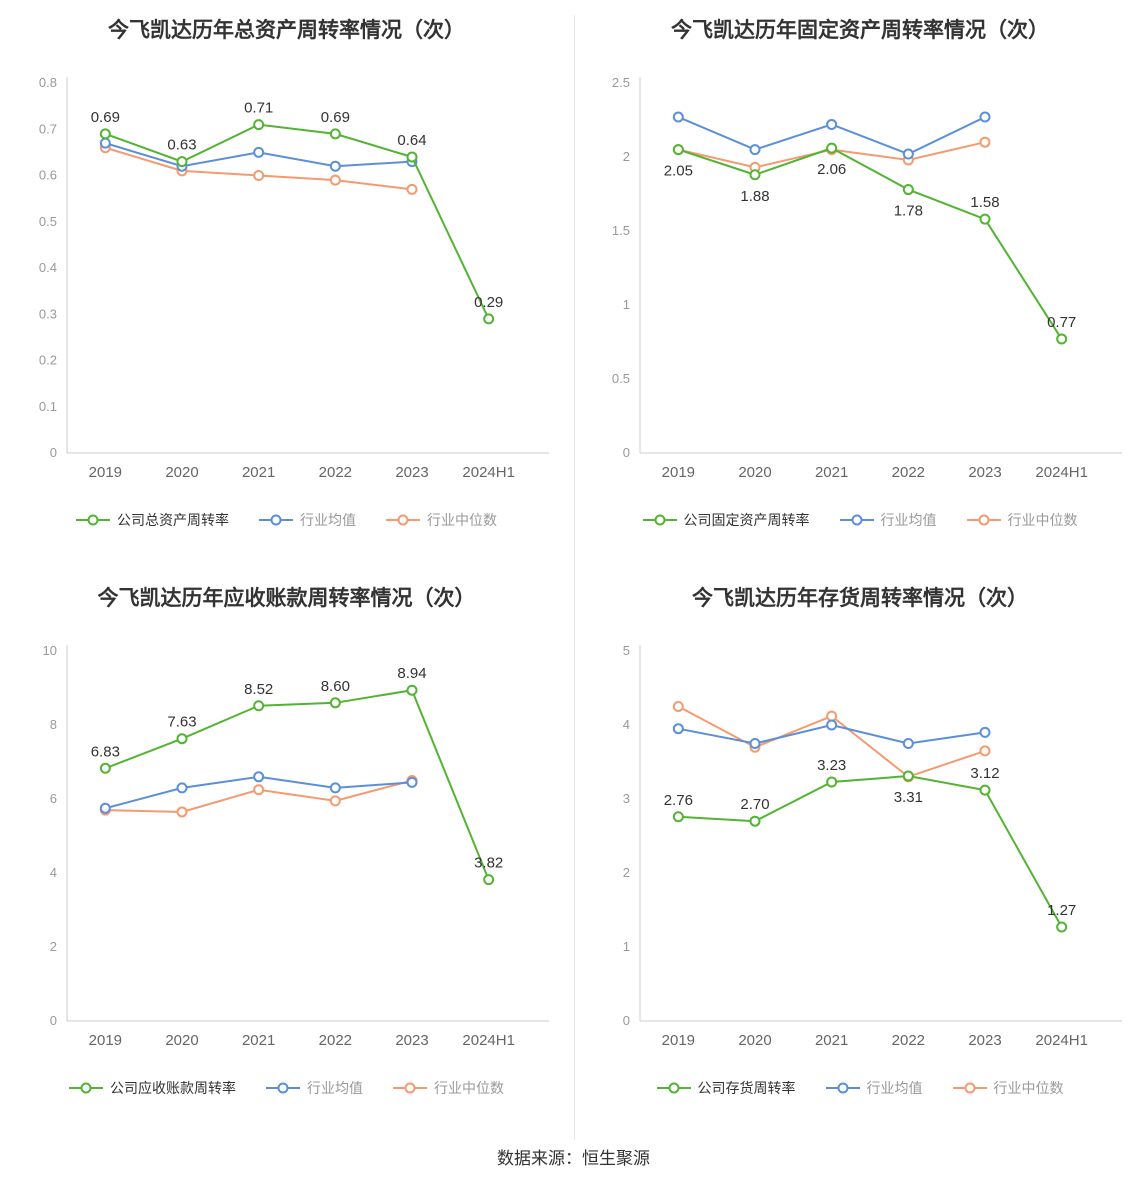  What do you see at coordinates (621, 82) in the screenshot?
I see `svg-text: 2.5` at bounding box center [621, 82].